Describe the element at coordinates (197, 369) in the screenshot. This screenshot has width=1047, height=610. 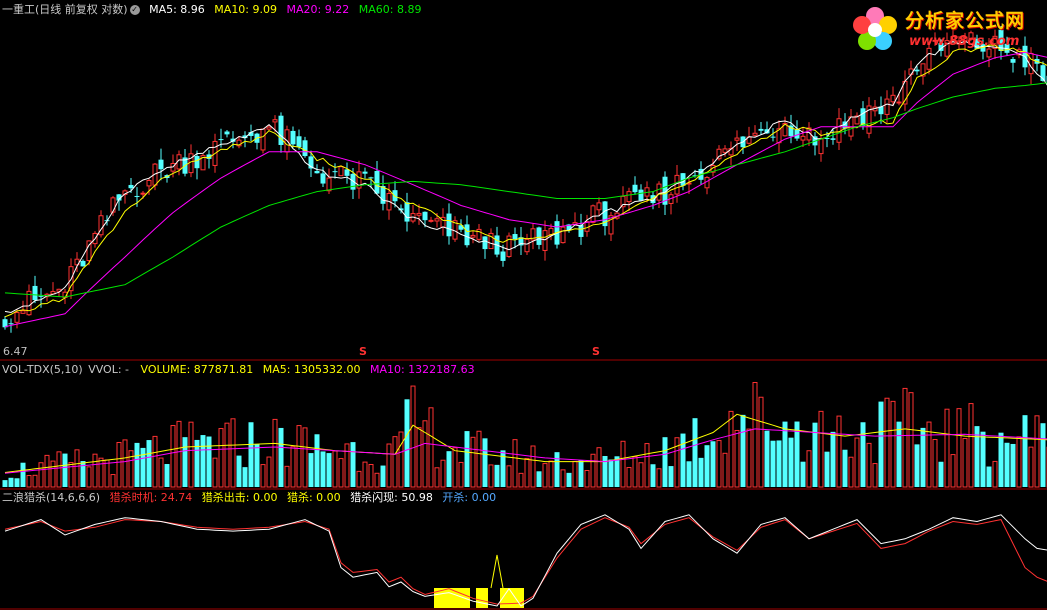
I see `volume-value: VOLUME: 877871.81` at that location.